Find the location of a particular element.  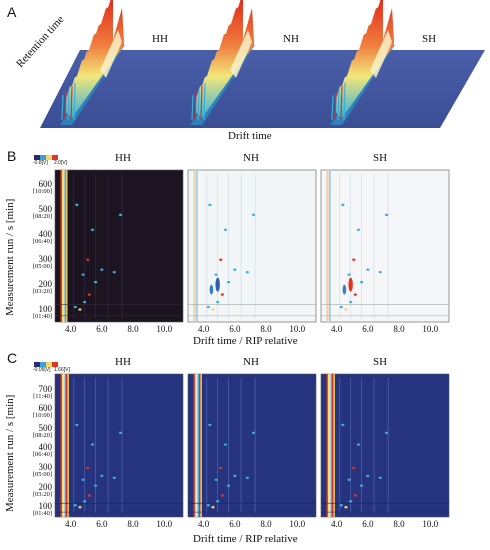

panel-b-legend-max: 2.0[V] is located at coordinates (61, 163).